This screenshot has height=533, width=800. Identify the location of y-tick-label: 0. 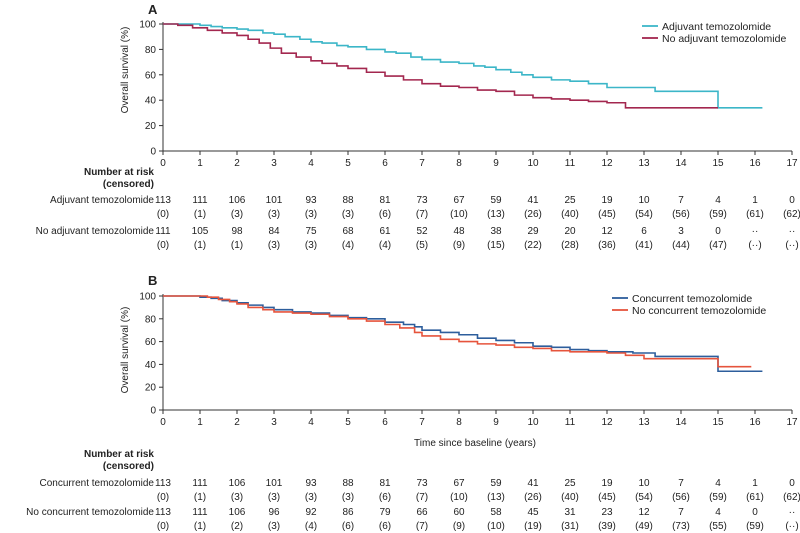
(153, 411).